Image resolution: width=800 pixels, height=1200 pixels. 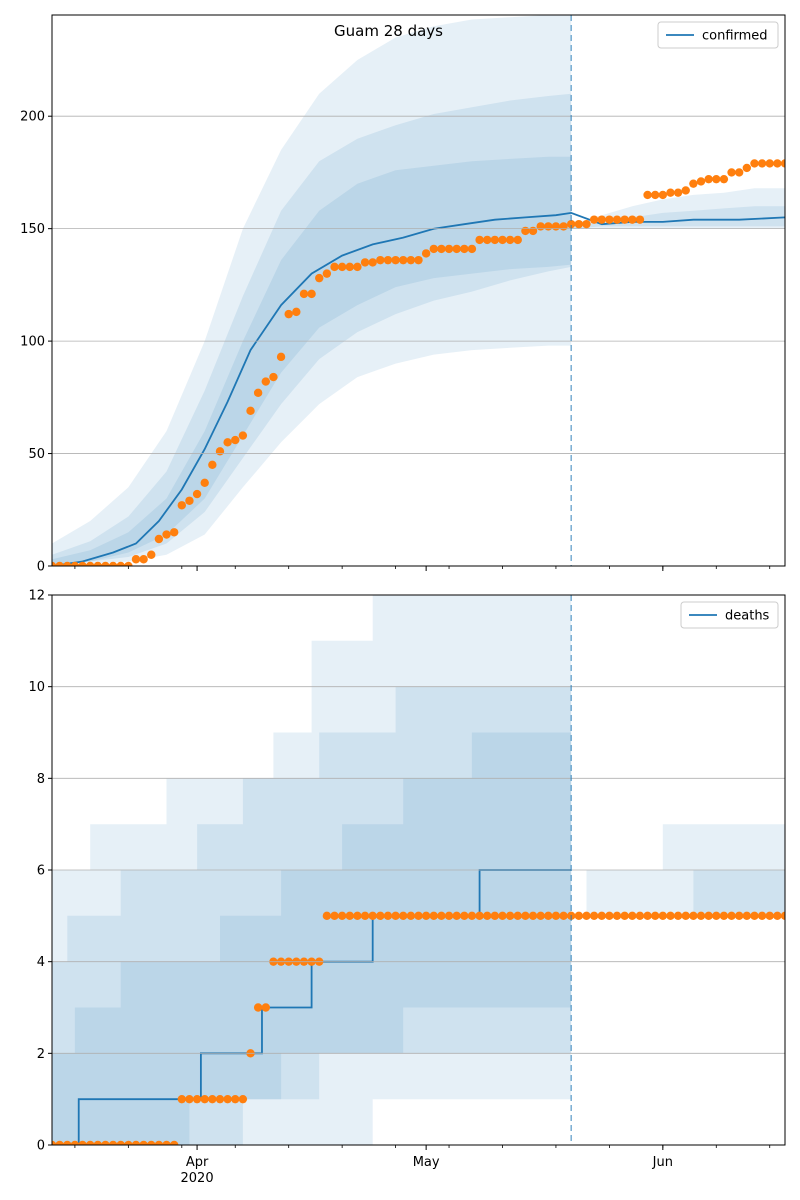 I want to click on legend: confirmed, so click(x=718, y=35).